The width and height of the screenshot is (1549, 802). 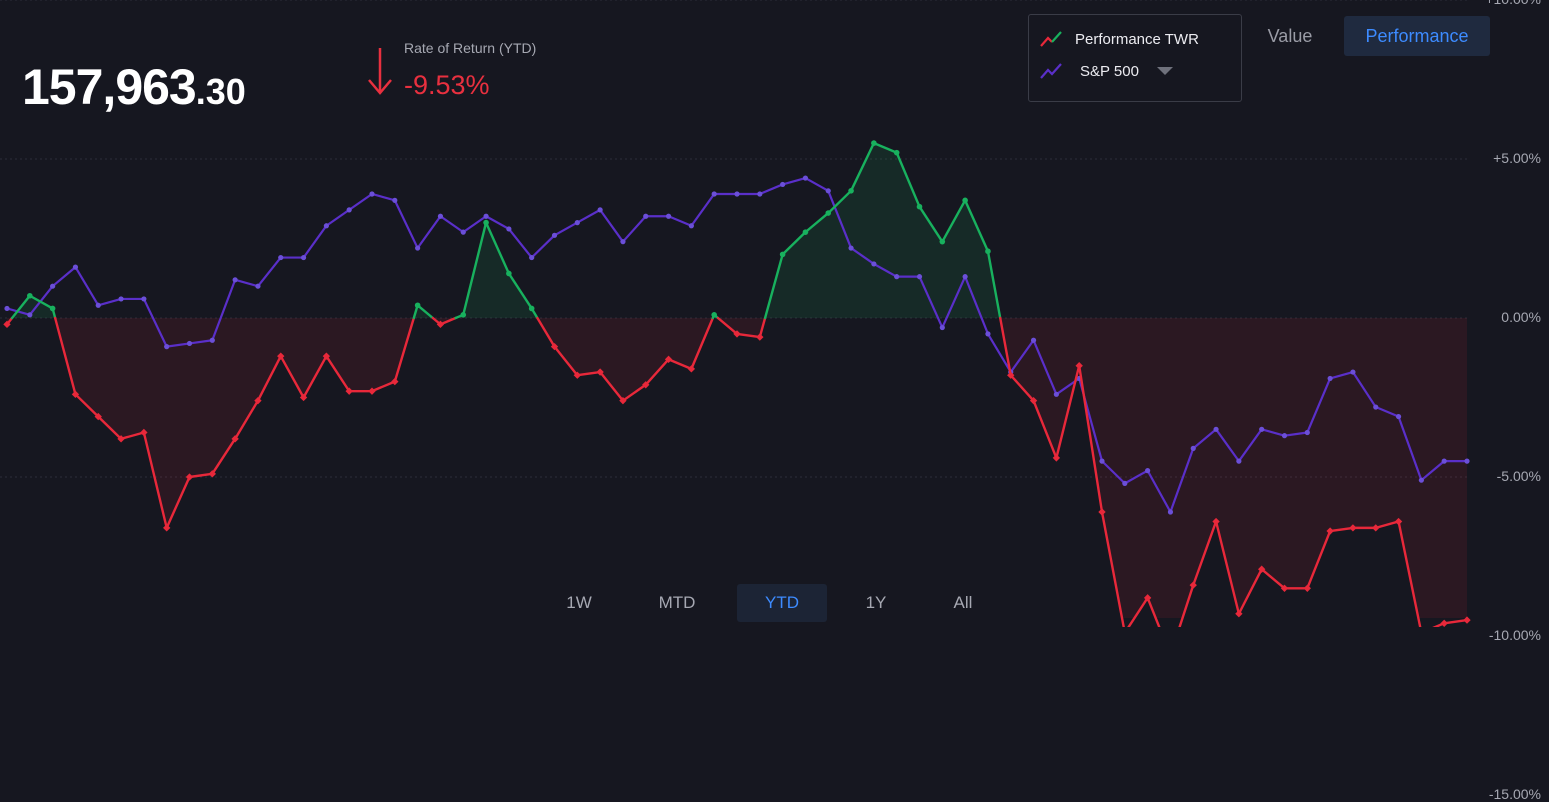 I want to click on portfolio-value-decimal: .30, so click(x=220, y=91).